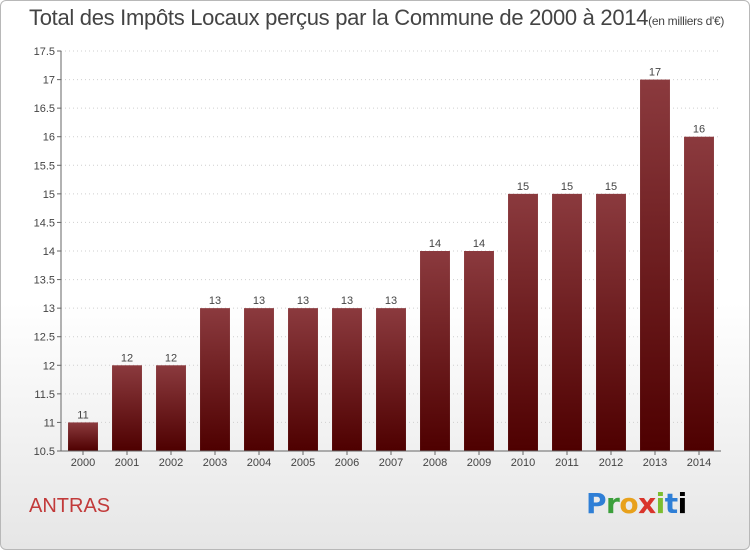 The height and width of the screenshot is (550, 750). Describe the element at coordinates (347, 379) in the screenshot. I see `bar-2006` at that location.